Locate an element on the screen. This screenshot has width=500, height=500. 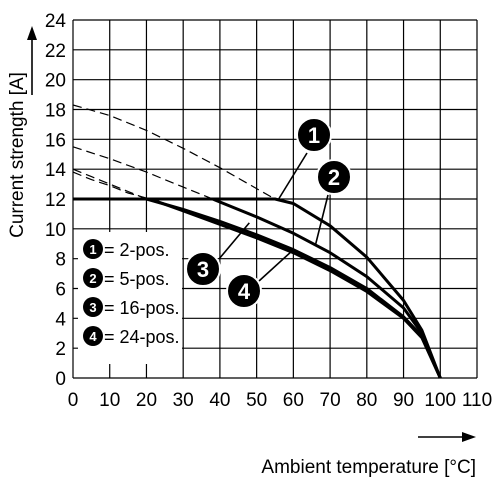
legend-item-4: 4 = 24-pos. is located at coordinates (131, 336).